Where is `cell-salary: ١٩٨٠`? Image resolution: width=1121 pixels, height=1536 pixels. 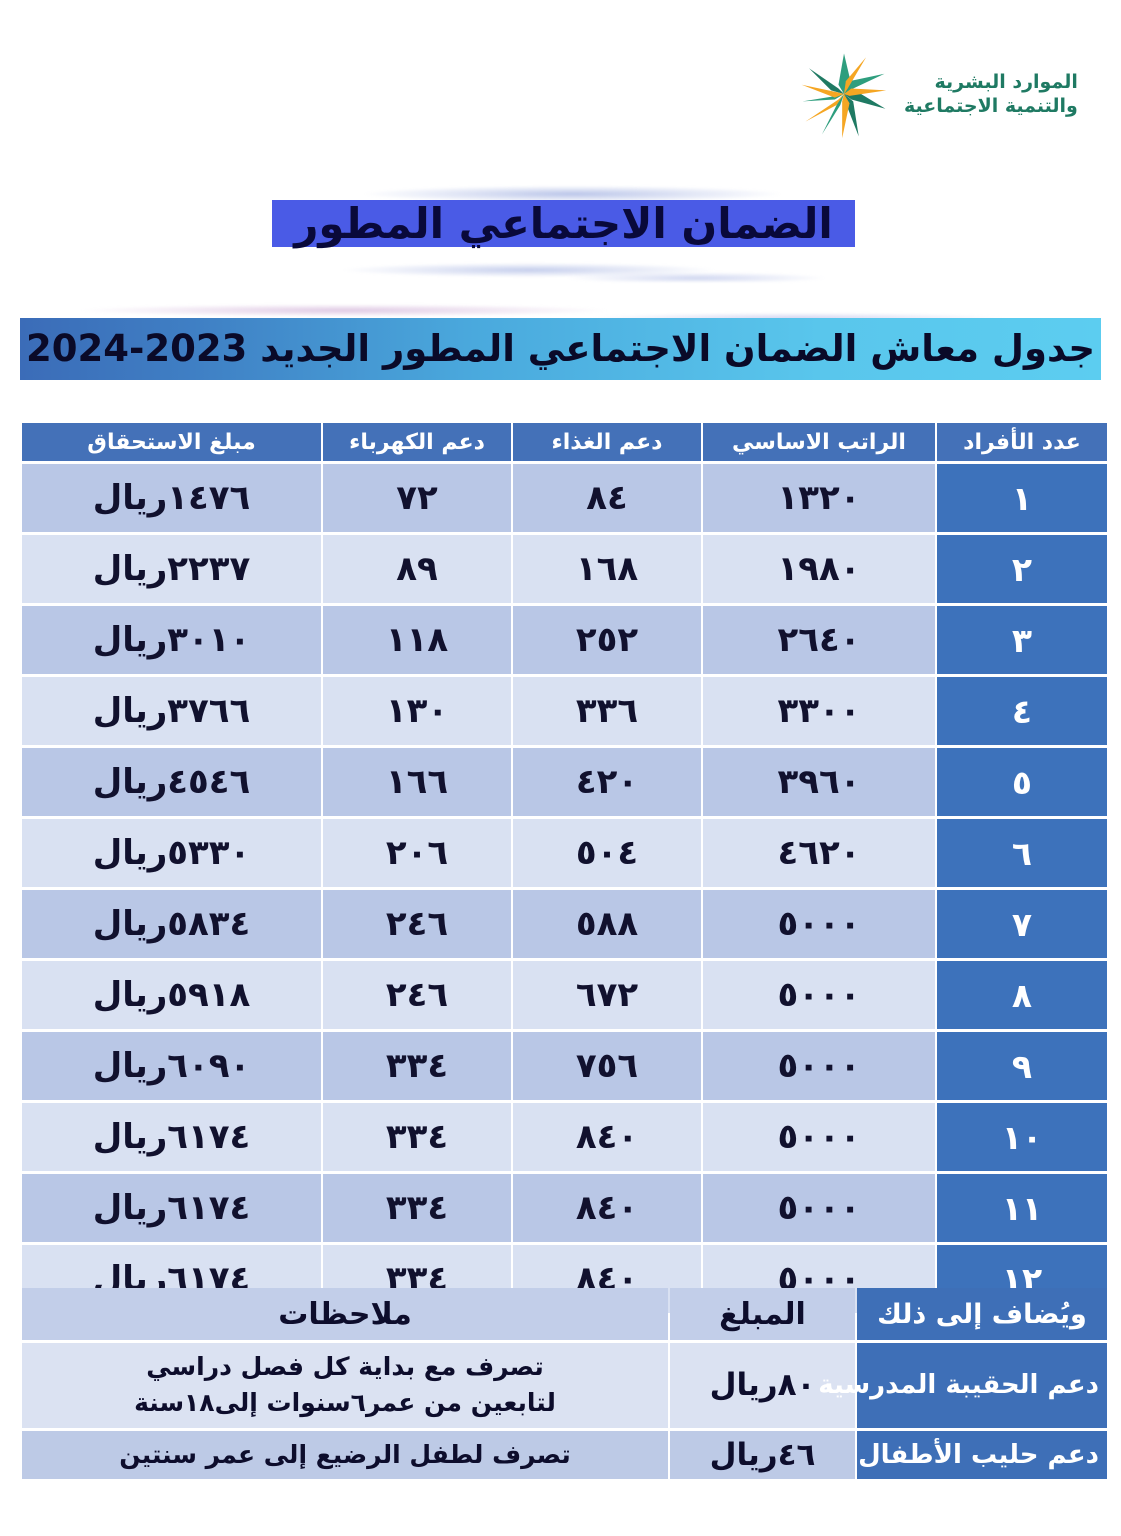
cell-salary: ١٩٨٠ is located at coordinates (819, 569).